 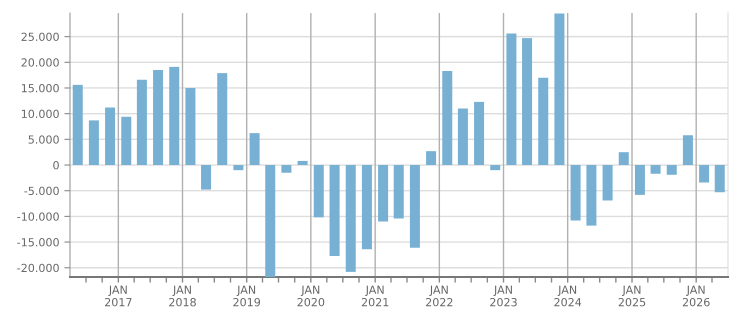 What do you see at coordinates (41, 191) in the screenshot?
I see `y-tick-label: -5.000` at bounding box center [41, 191].